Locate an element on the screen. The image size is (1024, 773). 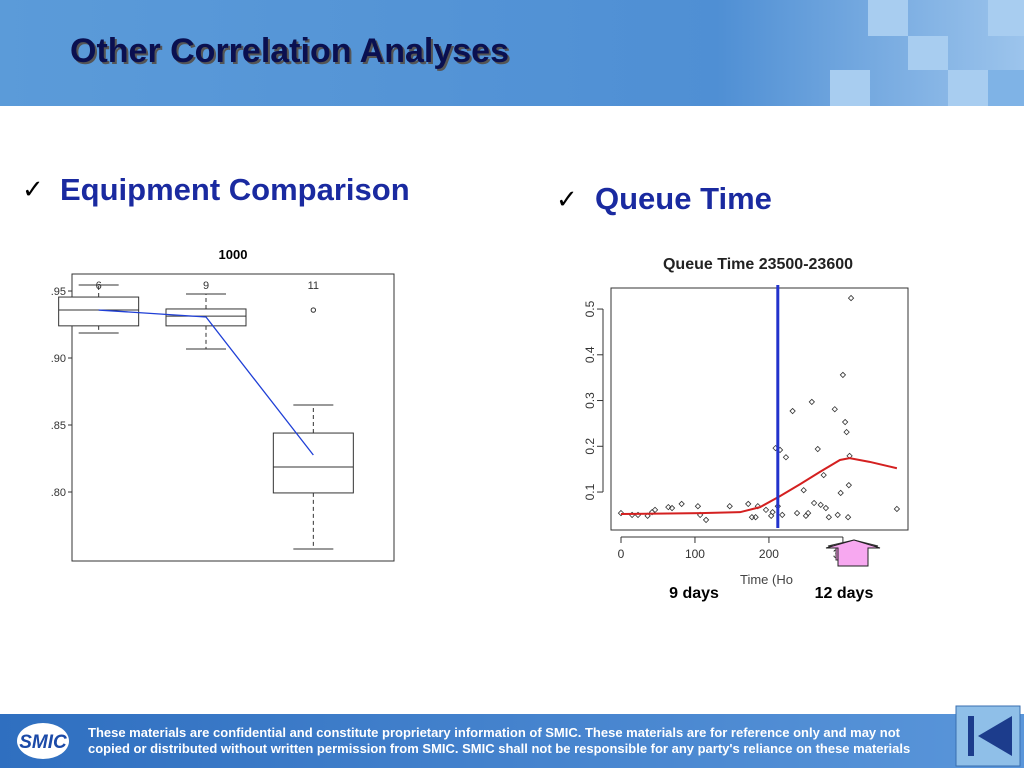
y-tick-label: 0.4 is located at coordinates (590, 354).